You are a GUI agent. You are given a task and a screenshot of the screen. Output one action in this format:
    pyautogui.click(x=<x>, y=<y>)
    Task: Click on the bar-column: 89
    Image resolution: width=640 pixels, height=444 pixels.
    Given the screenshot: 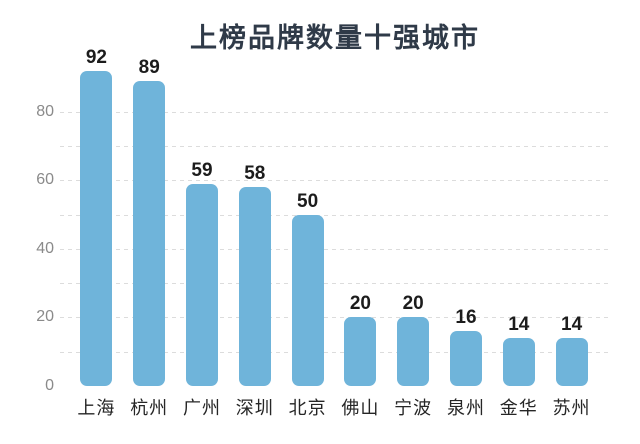 What is the action you would take?
    pyautogui.click(x=149, y=216)
    